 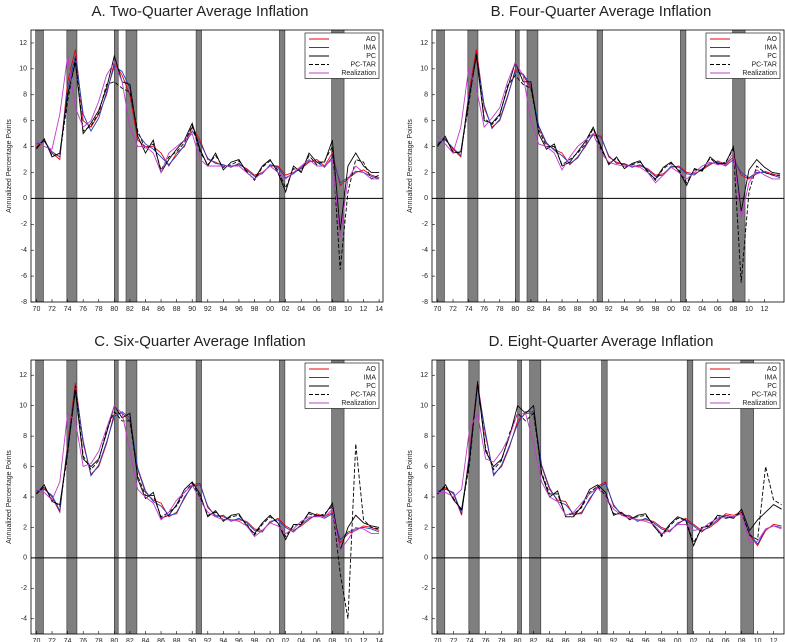 I want to click on x-tick-label: 74, so click(x=470, y=640).